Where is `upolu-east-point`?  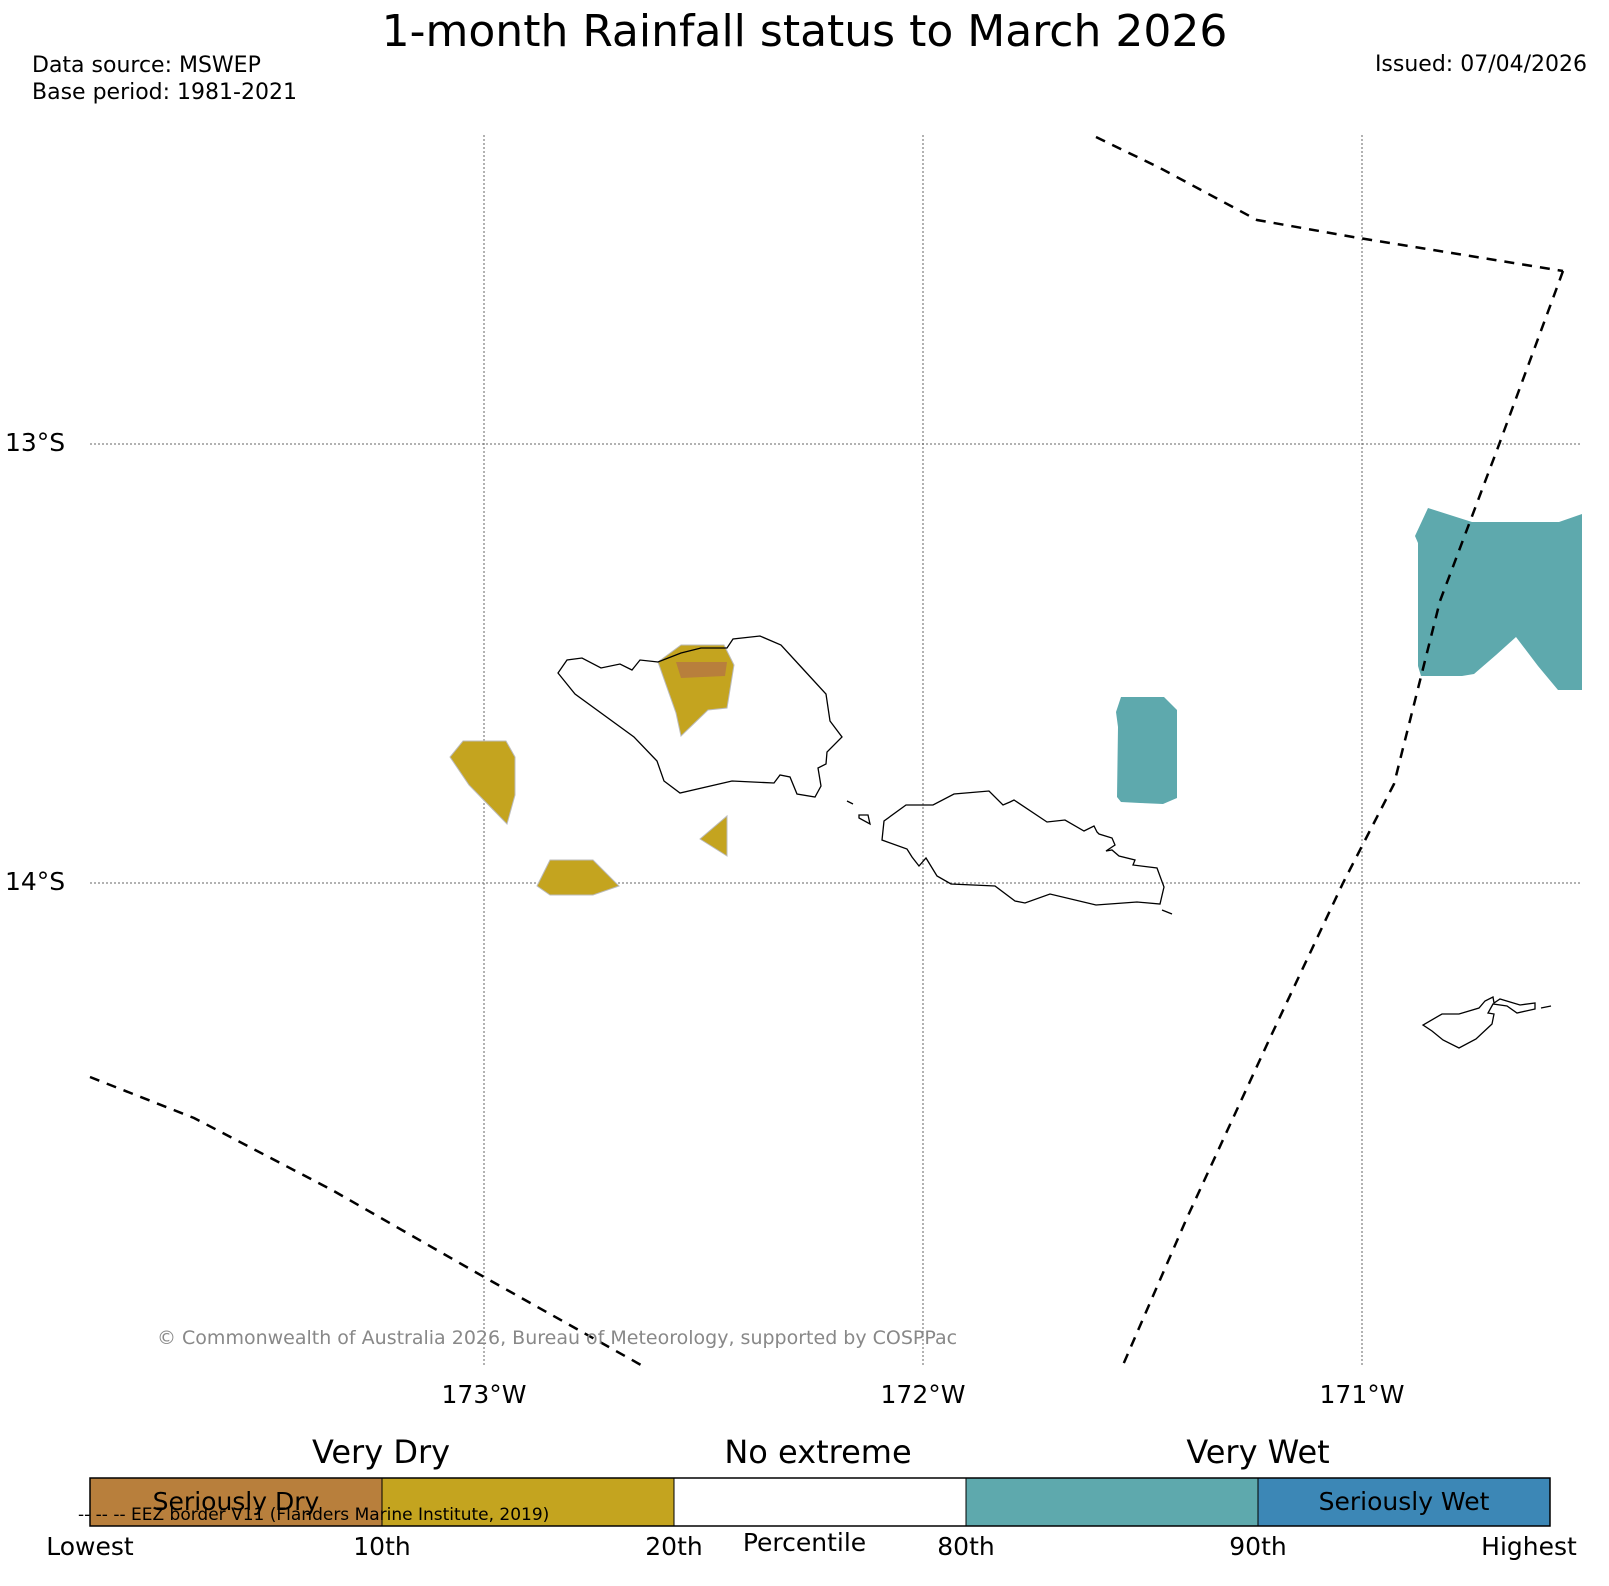
upolu-east-point is located at coordinates (1167, 912).